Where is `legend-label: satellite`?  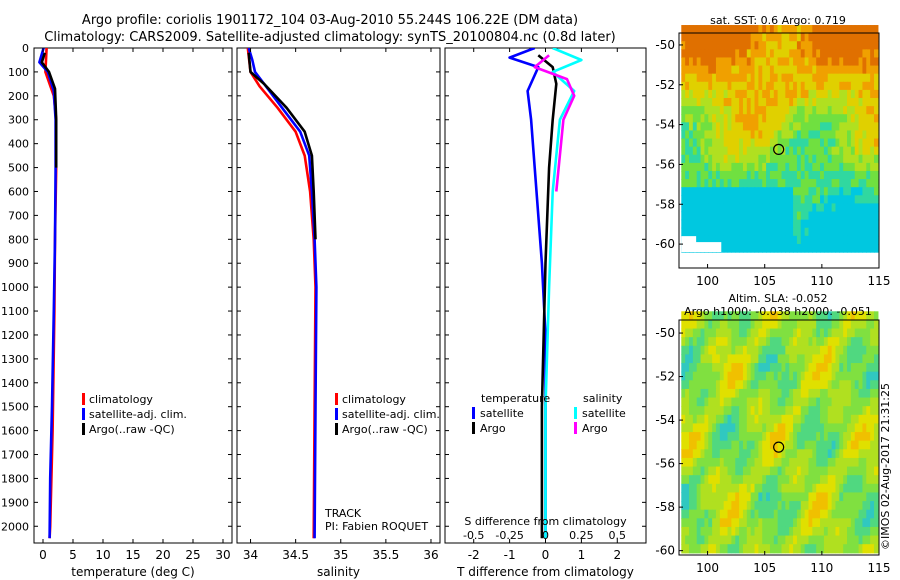 legend-label: satellite is located at coordinates (502, 413).